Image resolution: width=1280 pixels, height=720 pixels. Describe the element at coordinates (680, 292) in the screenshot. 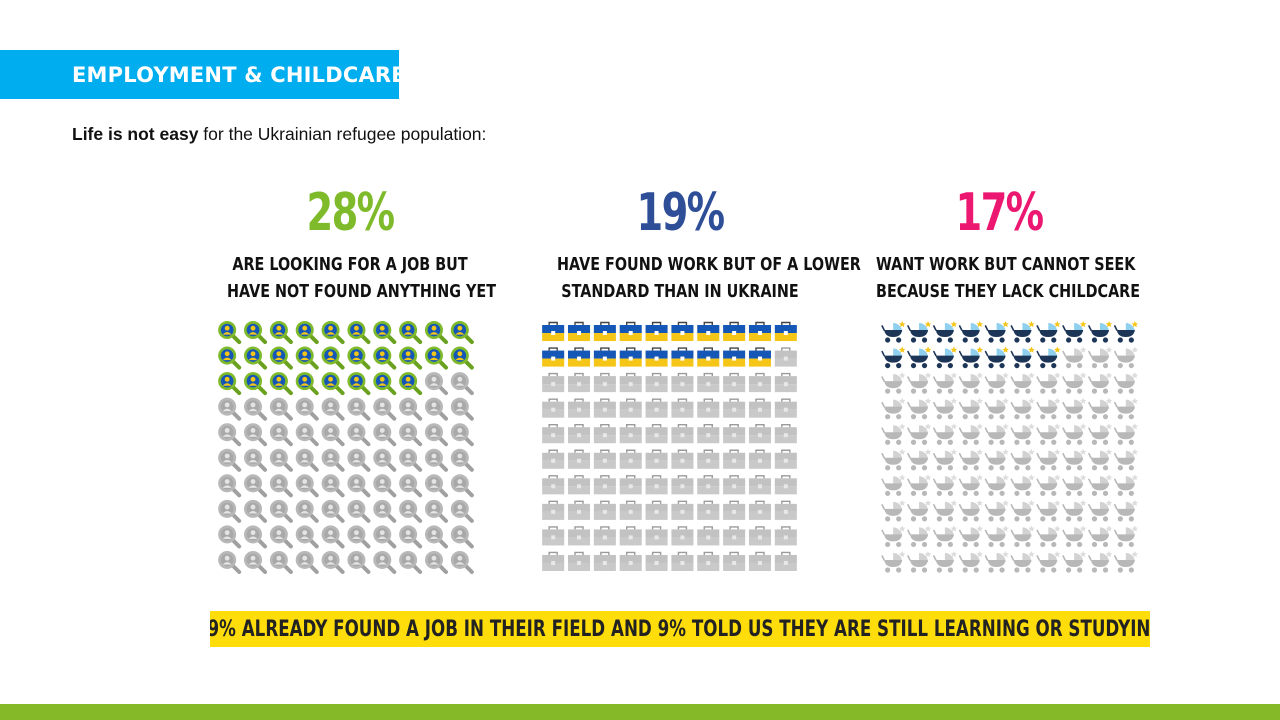

I see `stat-desc-line2: STANDARD THAN IN UKRAINE` at that location.